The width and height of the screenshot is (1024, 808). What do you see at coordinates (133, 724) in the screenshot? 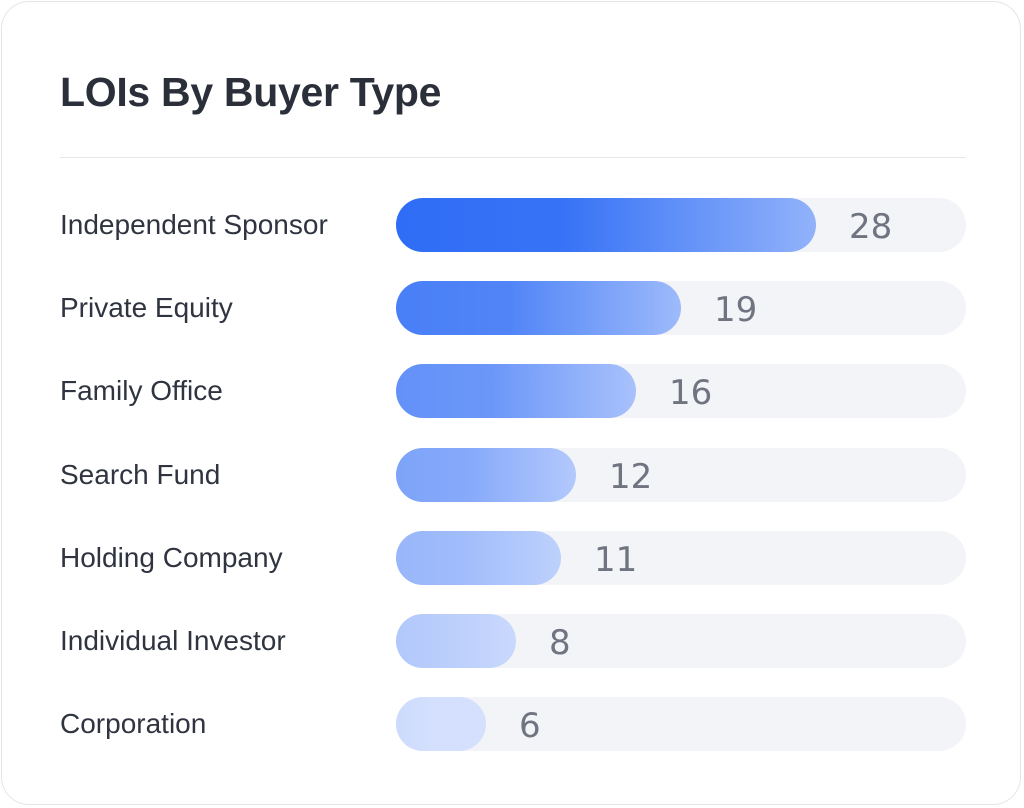
I see `category-label: Corporation` at bounding box center [133, 724].